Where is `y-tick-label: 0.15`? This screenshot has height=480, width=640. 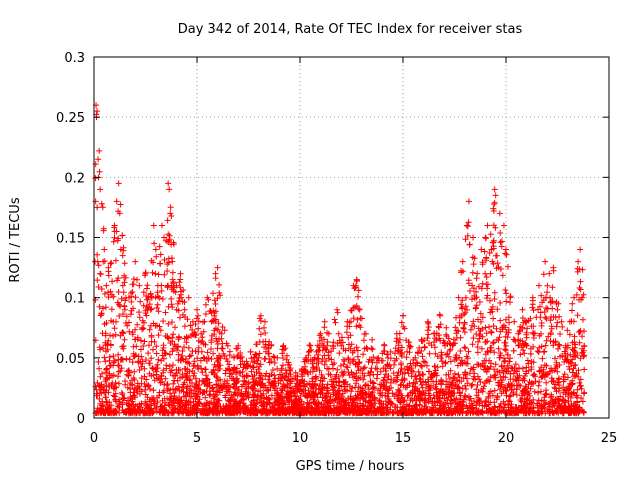 y-tick-label: 0.15 is located at coordinates (70, 239).